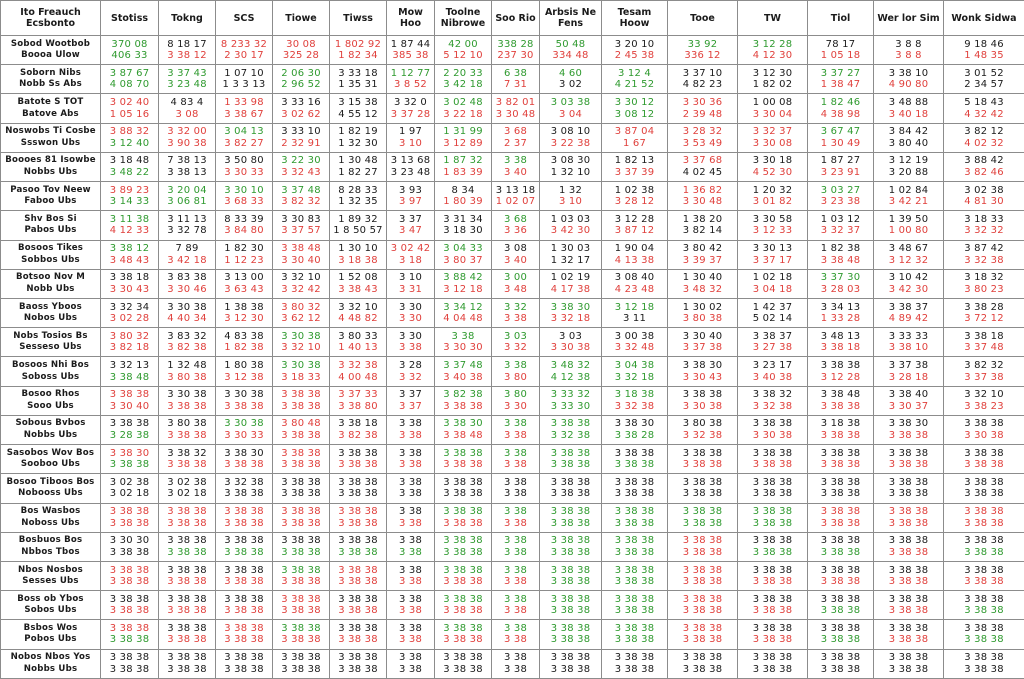  I want to click on table-cell: 9 18 46 1 48 35, so click(983, 50).